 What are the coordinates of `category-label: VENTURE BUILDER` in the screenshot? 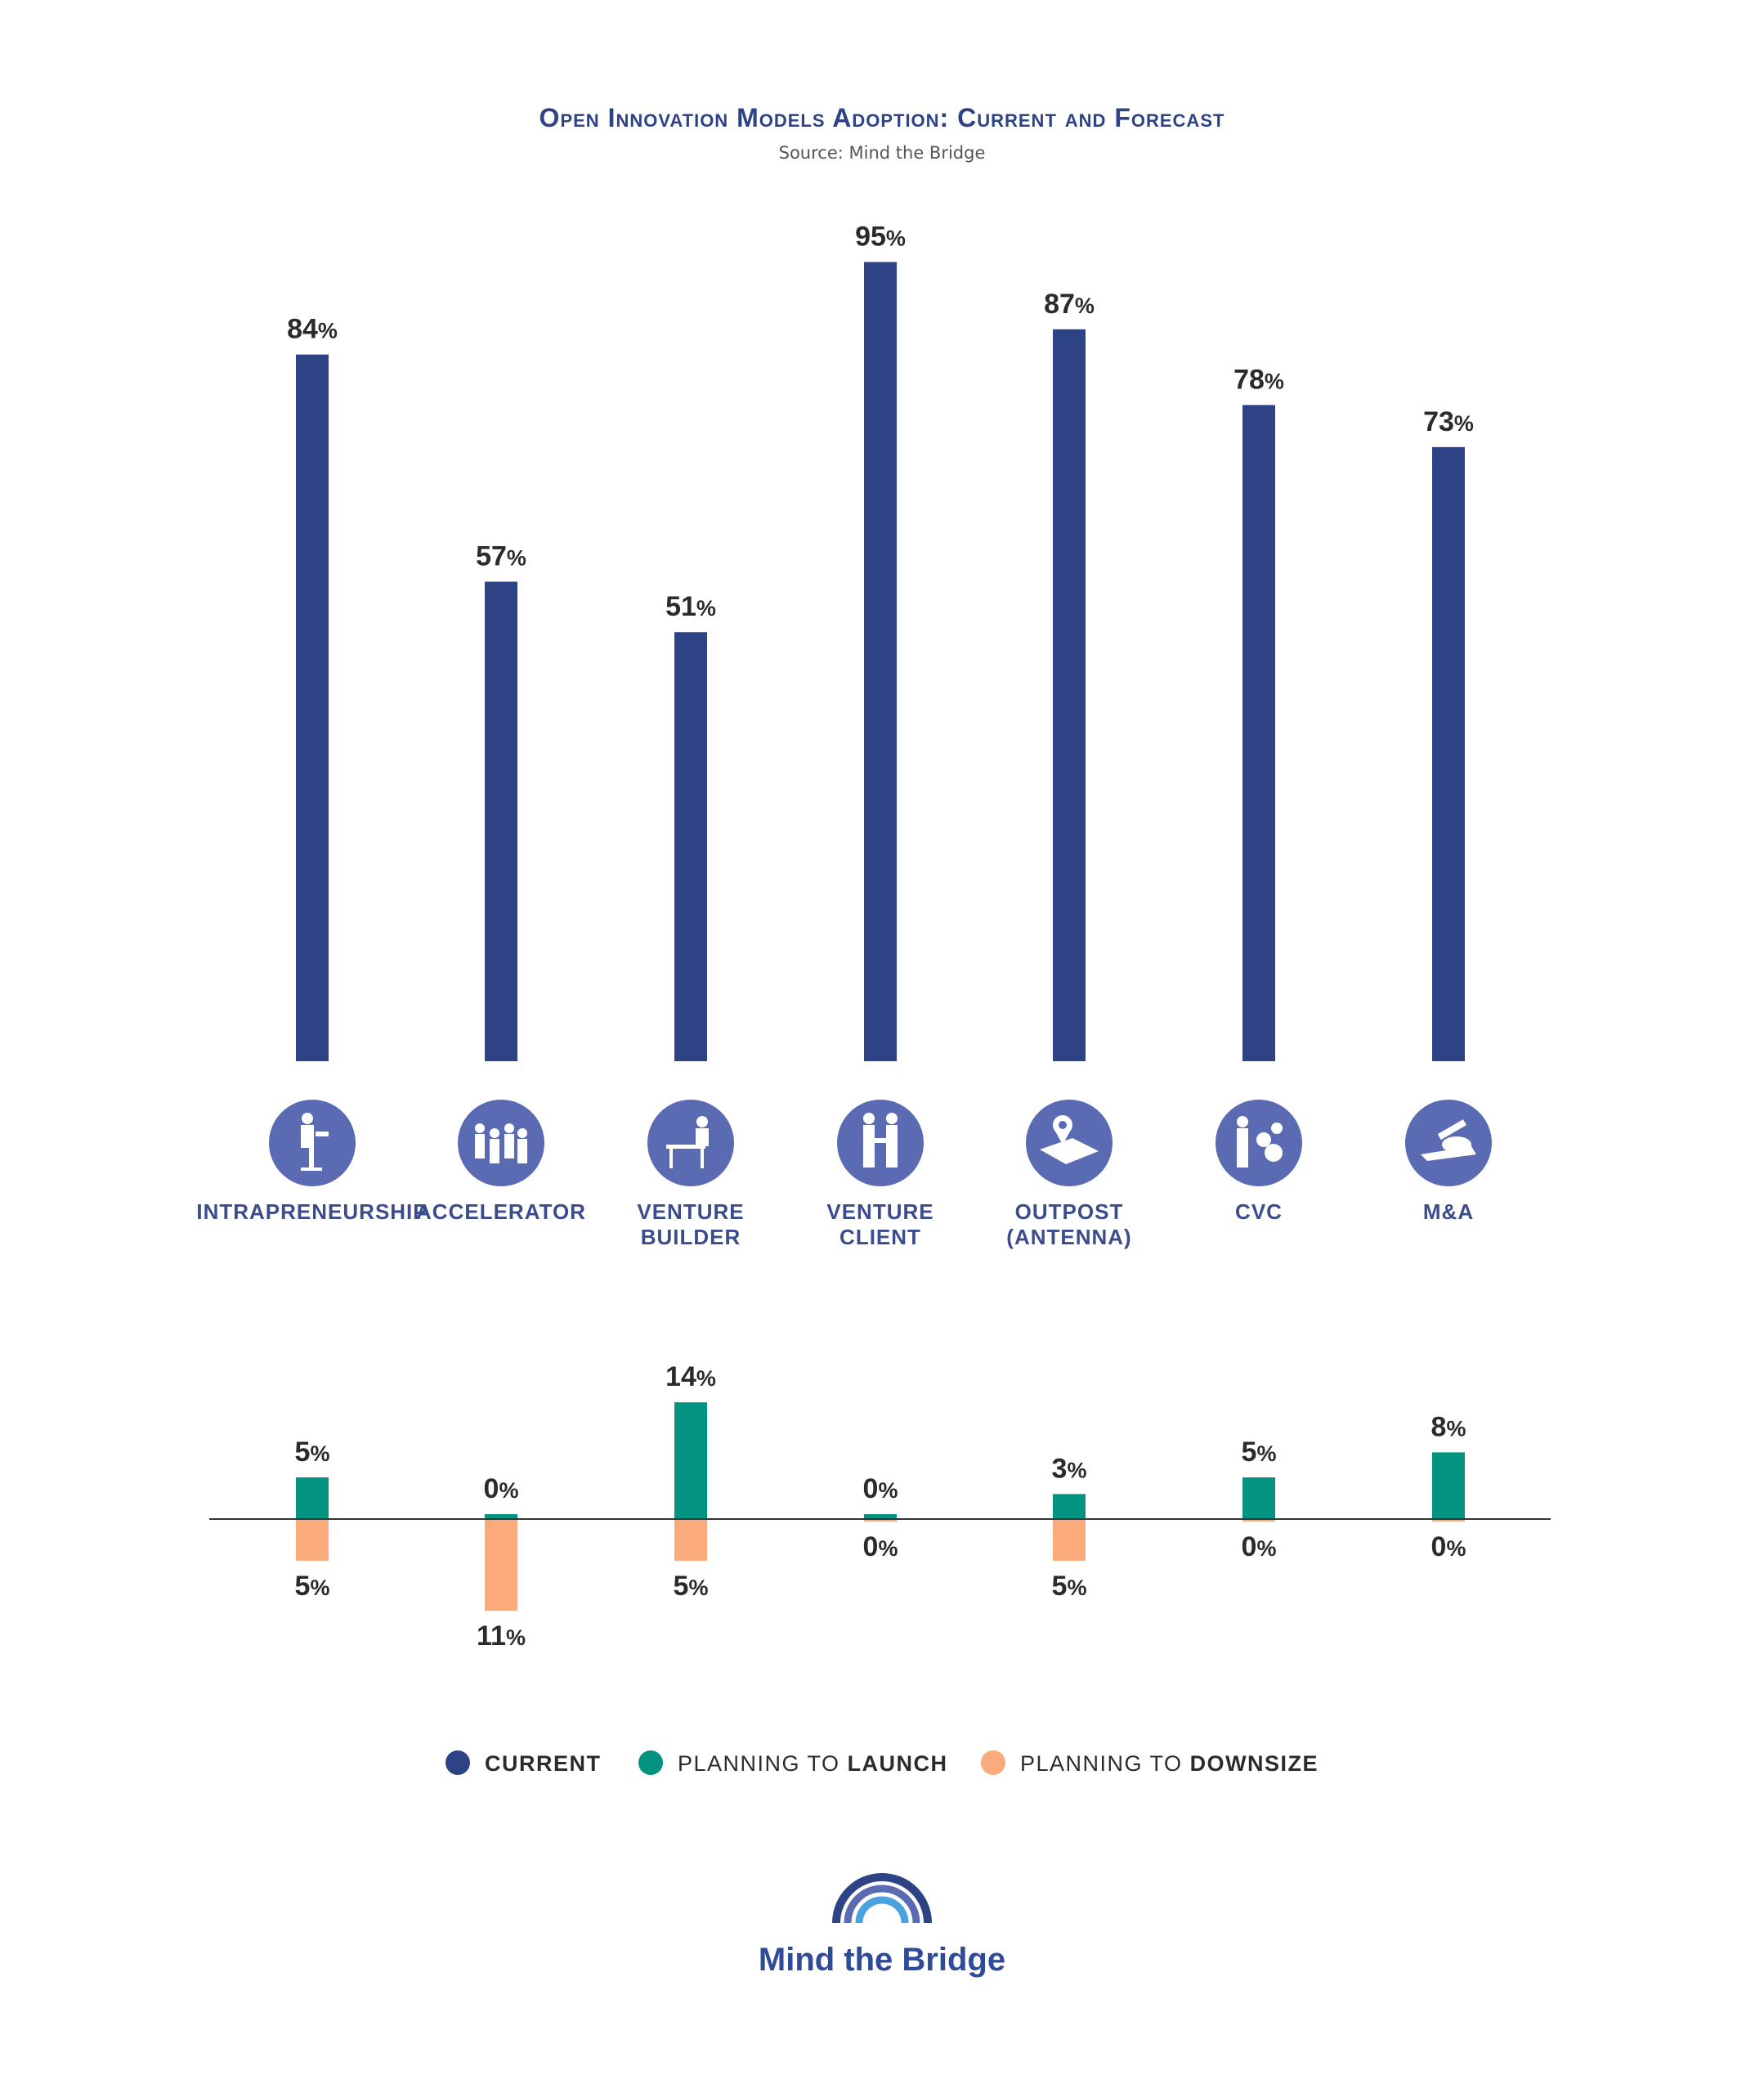 It's located at (690, 1224).